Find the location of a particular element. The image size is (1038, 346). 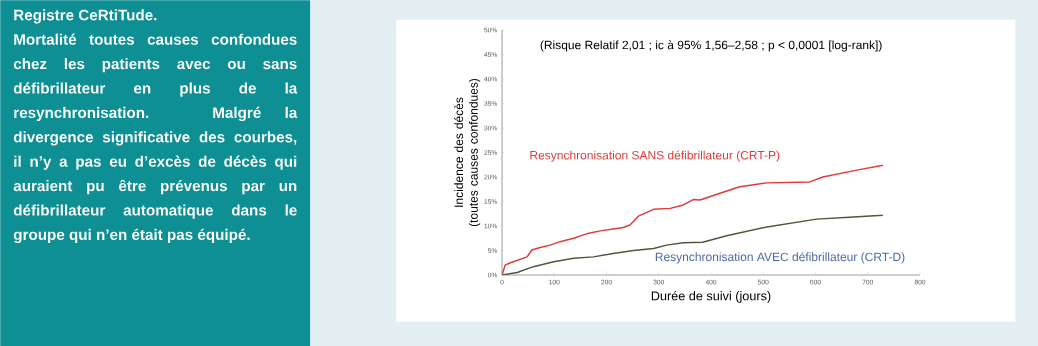

series-label: Resynchronisation AVEC défibrillateur (CRT-D) is located at coordinates (780, 258).